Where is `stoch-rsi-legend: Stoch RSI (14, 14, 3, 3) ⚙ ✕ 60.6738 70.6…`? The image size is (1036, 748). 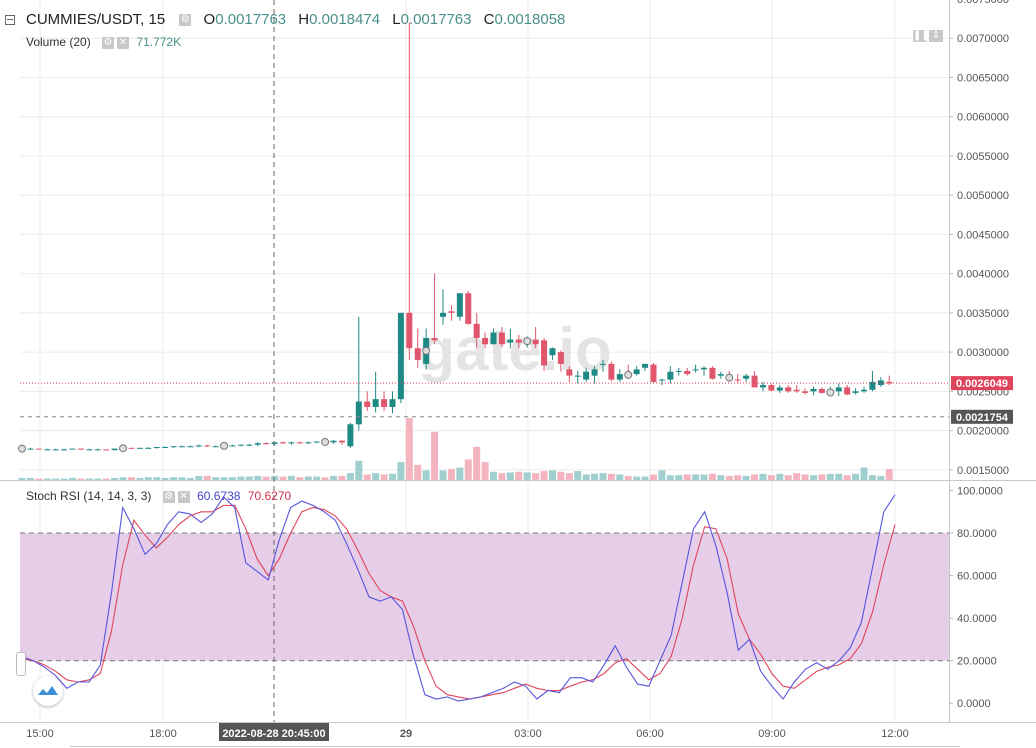 stoch-rsi-legend: Stoch RSI (14, 14, 3, 3) ⚙ ✕ 60.6738 70.6… is located at coordinates (158, 496).